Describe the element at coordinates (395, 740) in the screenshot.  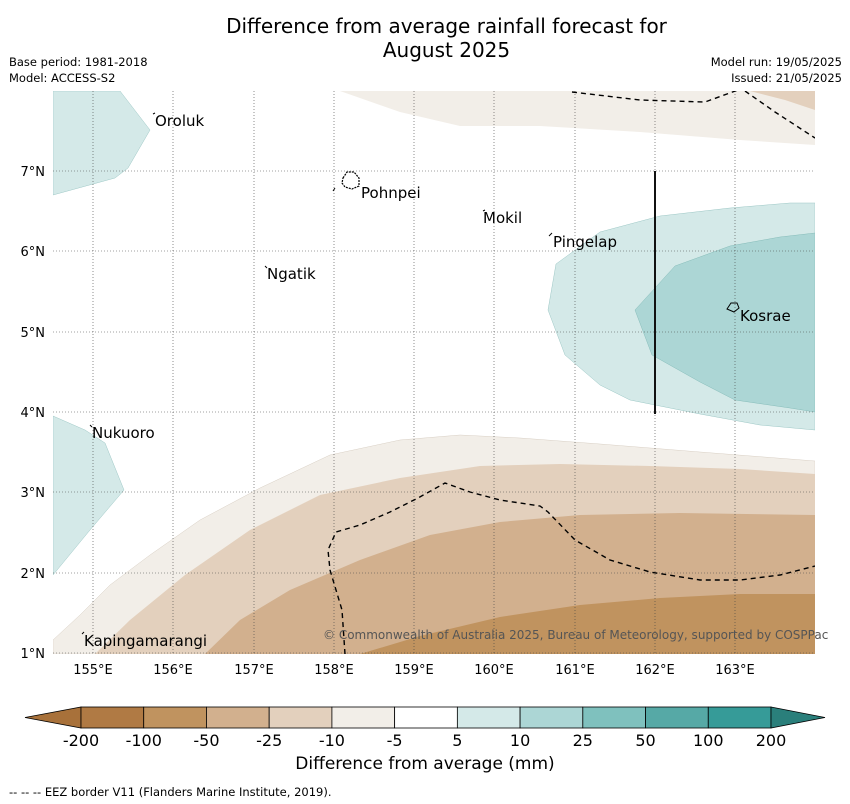
I see `colorbar-tick-label: -5` at that location.